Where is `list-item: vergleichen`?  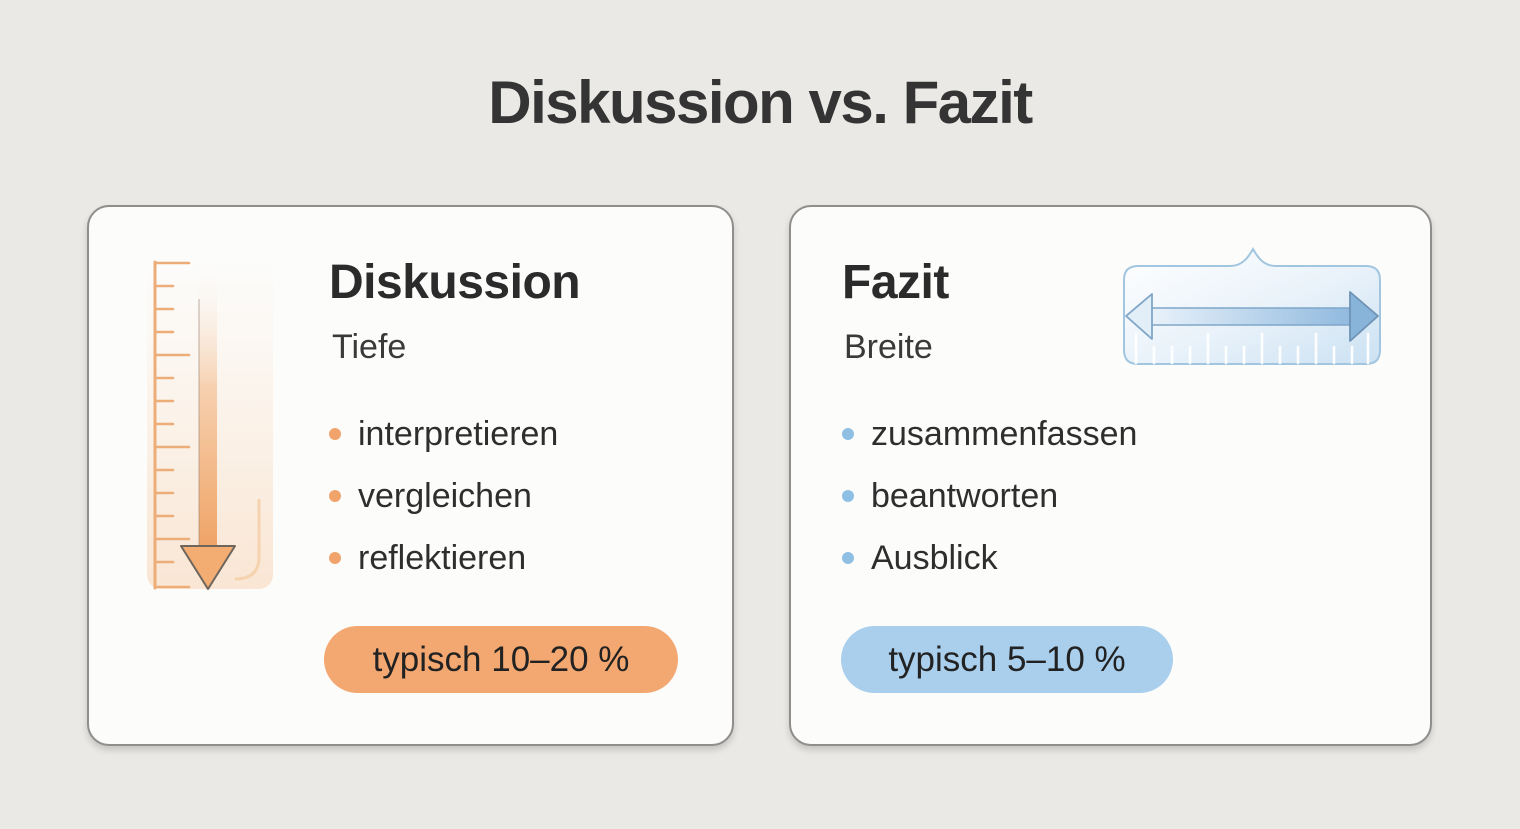
list-item: vergleichen is located at coordinates (443, 496).